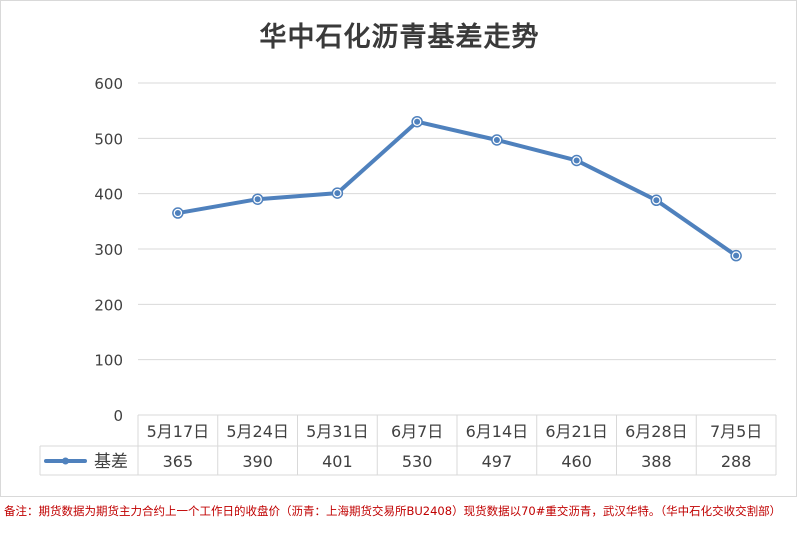 The width and height of the screenshot is (801, 538). I want to click on legend-marker-swatch, so click(65, 461).